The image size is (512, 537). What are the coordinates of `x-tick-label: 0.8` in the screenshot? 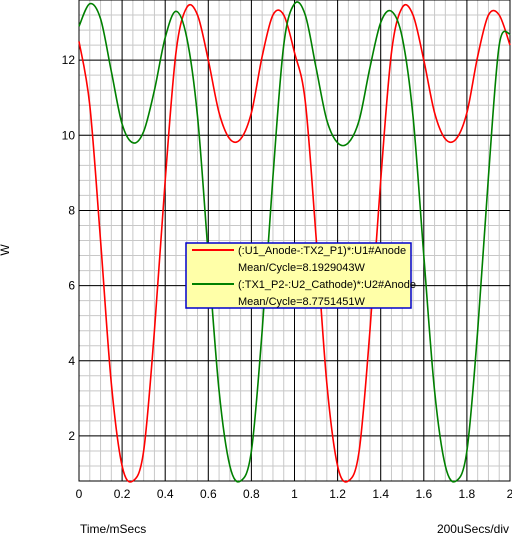 It's located at (251, 494).